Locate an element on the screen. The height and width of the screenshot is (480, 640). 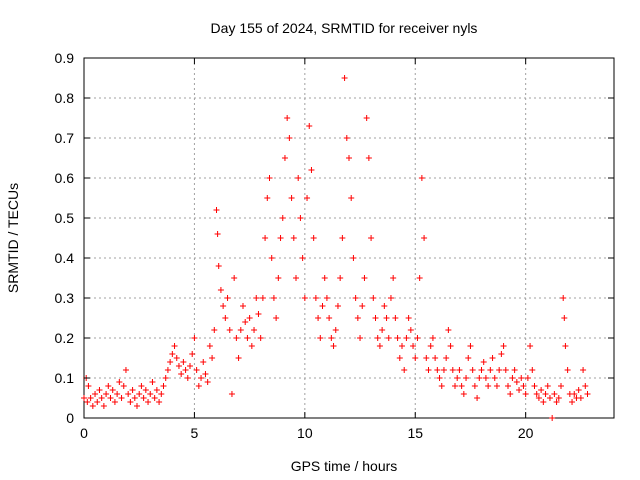
y-tick-label: 0.1 is located at coordinates (65, 378).